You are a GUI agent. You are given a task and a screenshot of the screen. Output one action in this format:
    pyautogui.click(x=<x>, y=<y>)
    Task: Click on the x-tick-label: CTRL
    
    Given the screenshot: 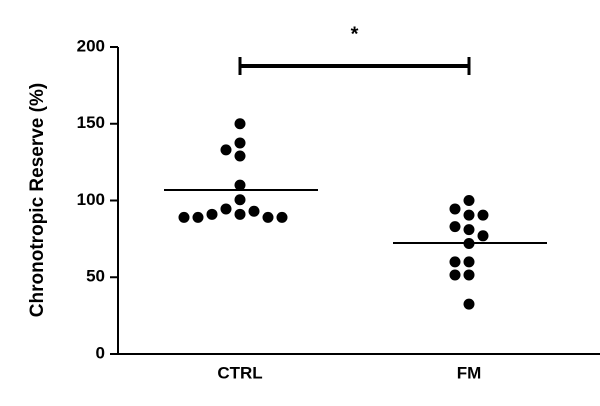 What is the action you would take?
    pyautogui.click(x=239, y=372)
    